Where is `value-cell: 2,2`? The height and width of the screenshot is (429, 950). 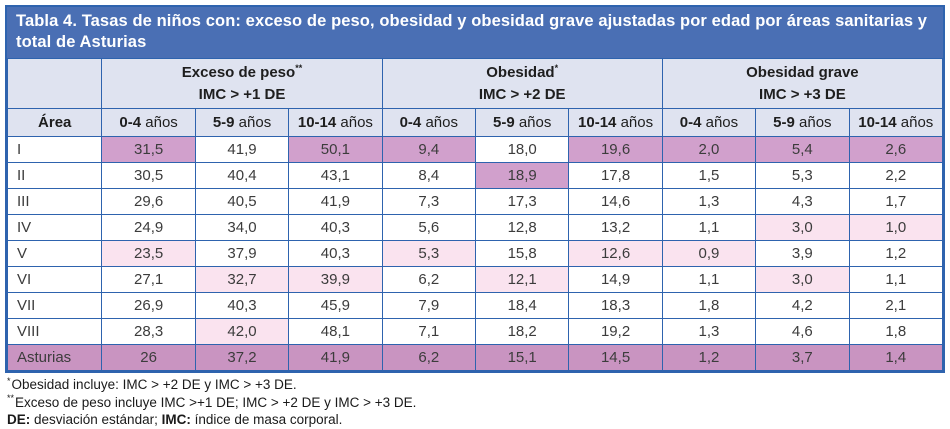
value-cell: 2,2 is located at coordinates (896, 176).